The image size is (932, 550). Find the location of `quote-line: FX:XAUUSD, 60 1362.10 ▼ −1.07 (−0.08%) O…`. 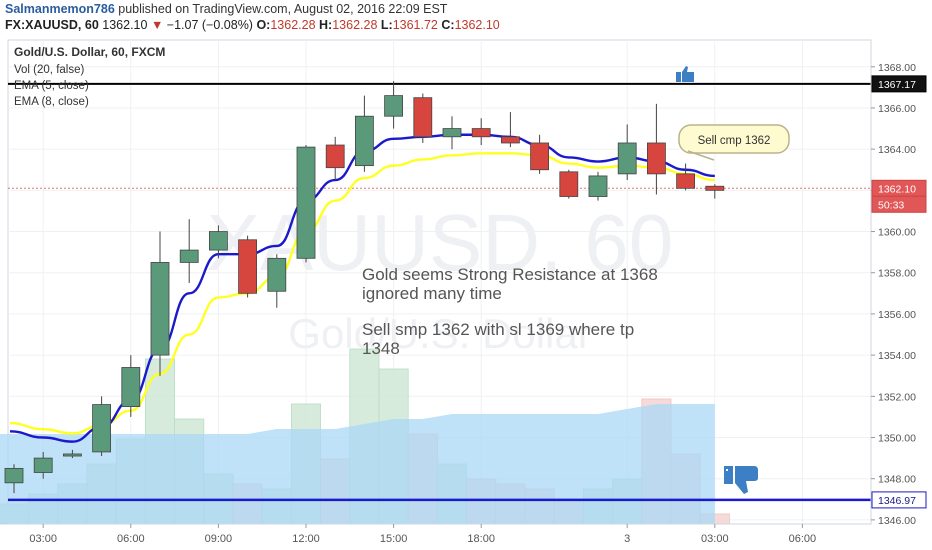

quote-line: FX:XAUUSD, 60 1362.10 ▼ −1.07 (−0.08%) O… is located at coordinates (252, 25).